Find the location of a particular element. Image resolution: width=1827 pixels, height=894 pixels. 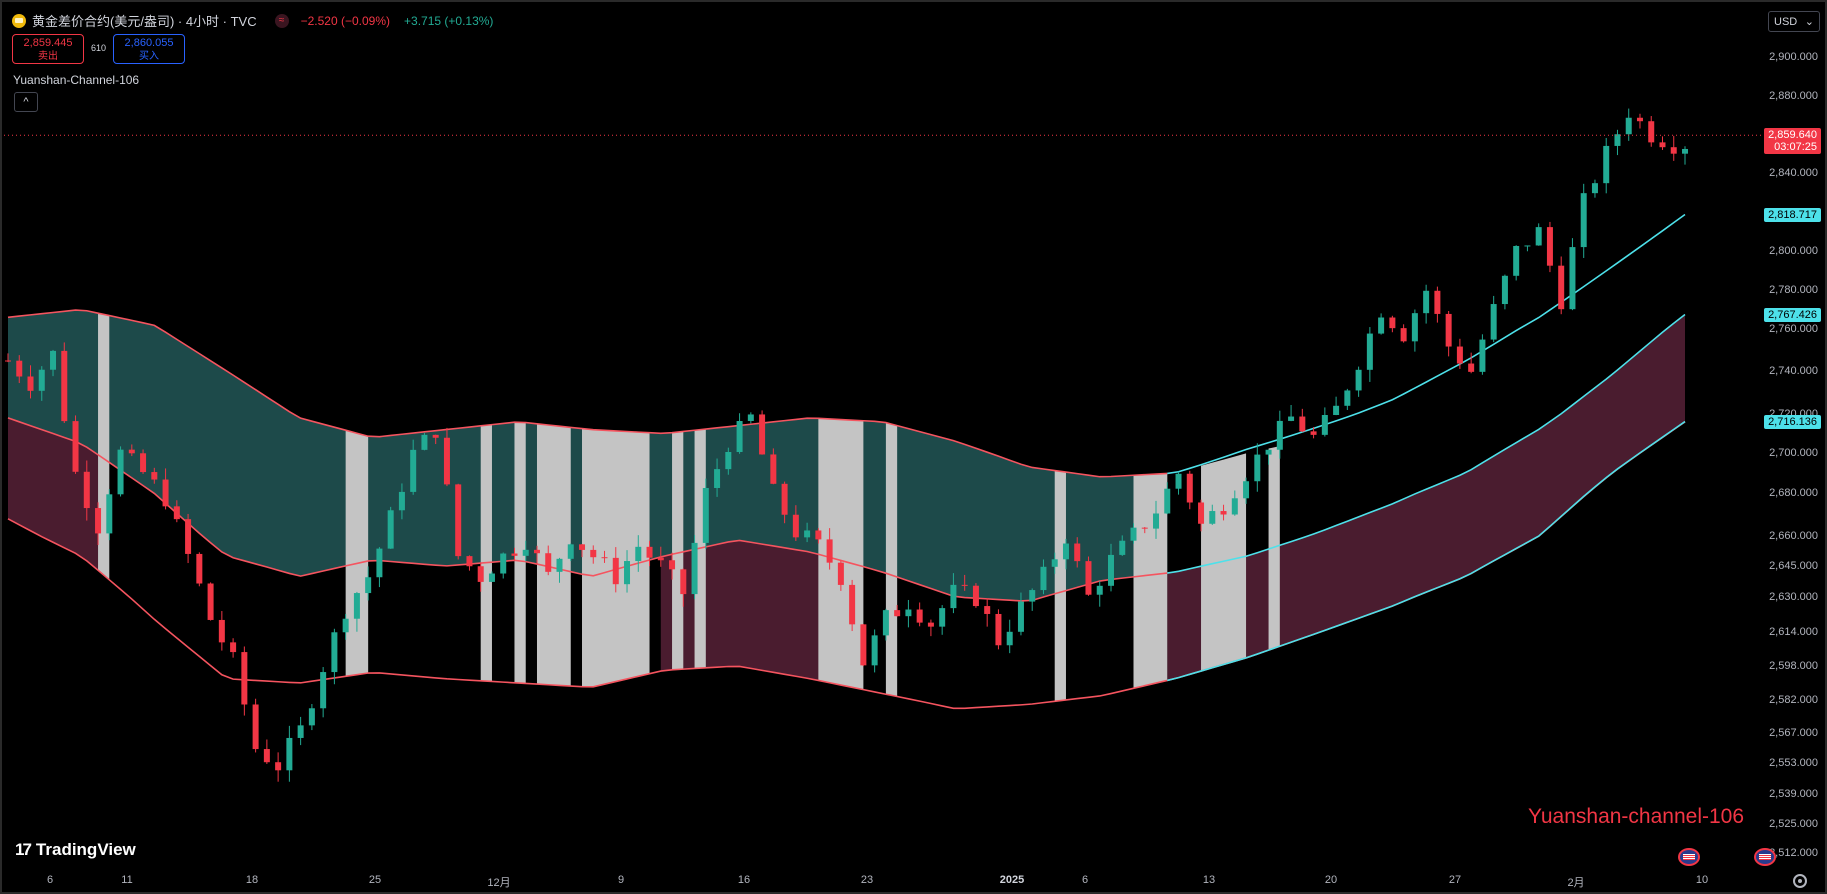

buy-button: 2,860.055 买入 is located at coordinates (149, 49).